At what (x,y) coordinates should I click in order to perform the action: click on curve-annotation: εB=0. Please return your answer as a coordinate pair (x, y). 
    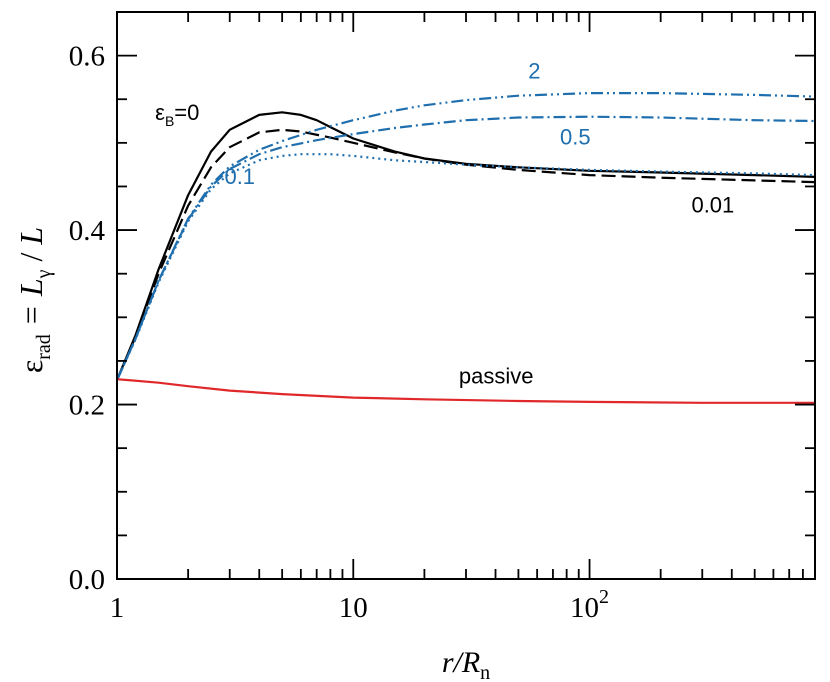
    Looking at the image, I should click on (177, 114).